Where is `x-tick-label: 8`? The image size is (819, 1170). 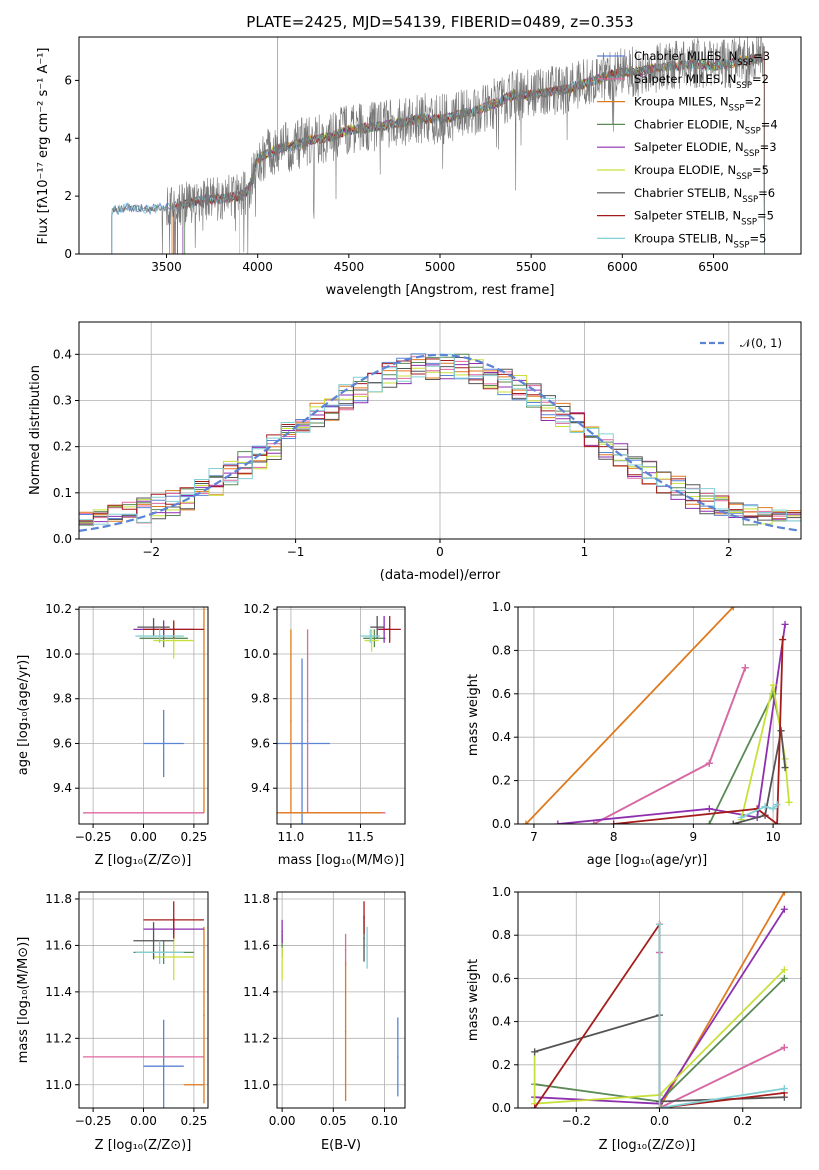
x-tick-label: 8 is located at coordinates (614, 837).